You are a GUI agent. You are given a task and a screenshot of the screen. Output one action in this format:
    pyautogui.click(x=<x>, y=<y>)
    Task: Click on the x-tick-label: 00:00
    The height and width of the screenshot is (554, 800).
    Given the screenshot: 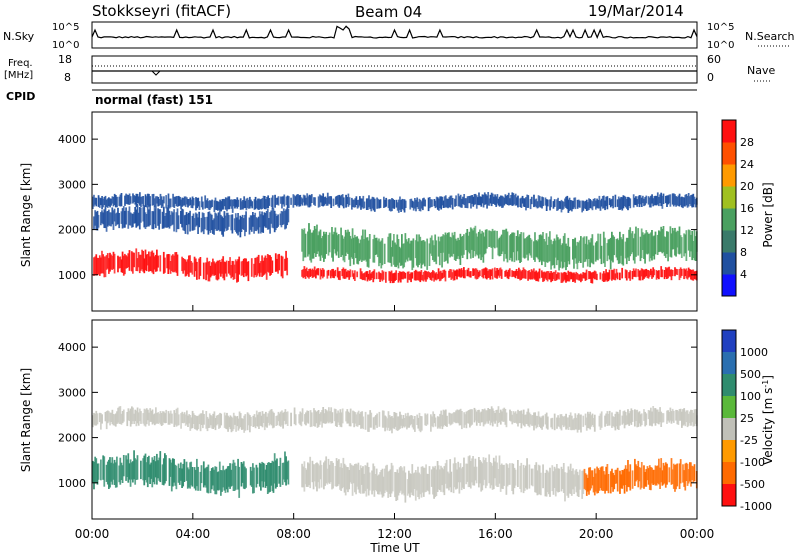 What is the action you would take?
    pyautogui.click(x=92, y=534)
    